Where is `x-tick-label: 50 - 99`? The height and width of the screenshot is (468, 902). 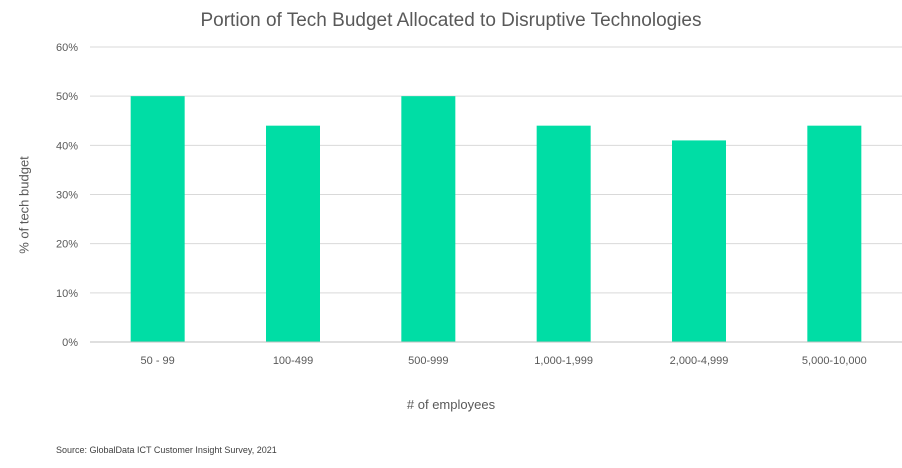 x-tick-label: 50 - 99 is located at coordinates (158, 361).